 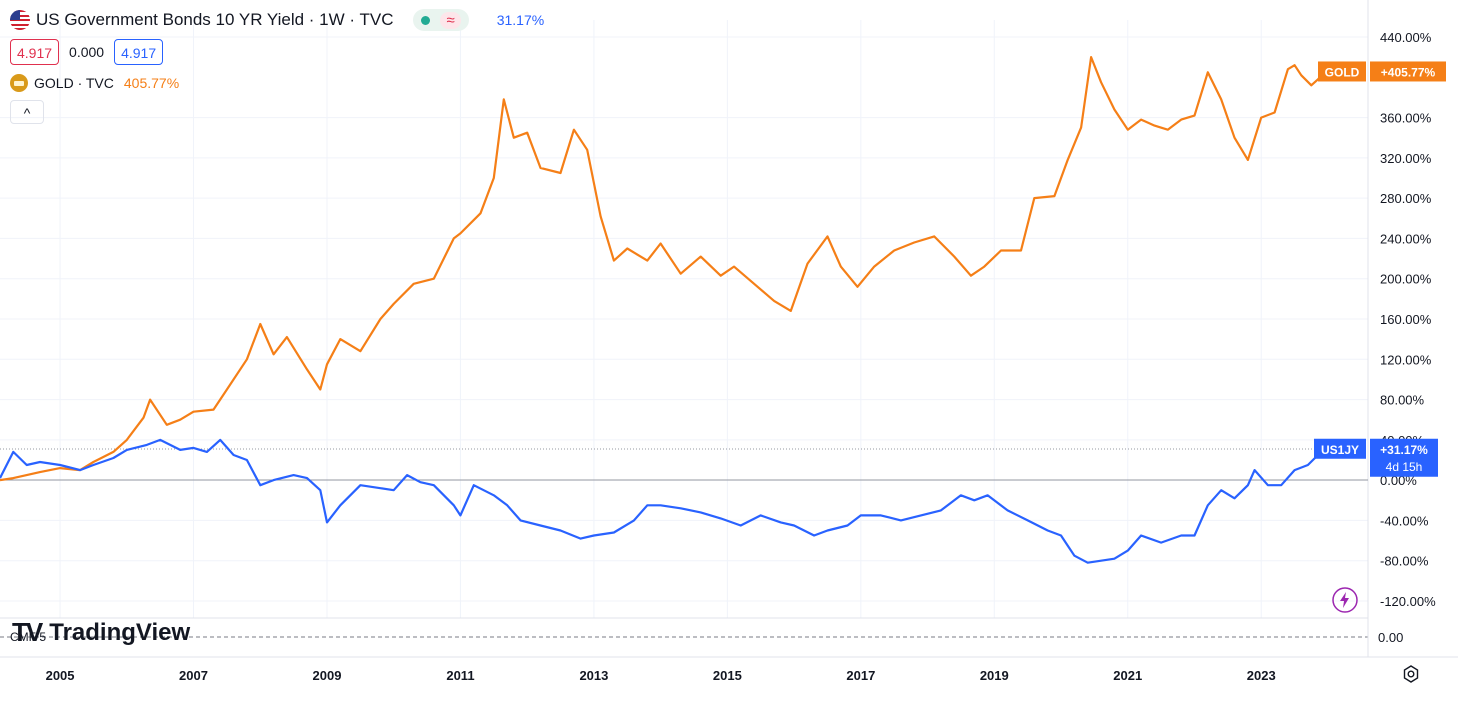 I want to click on y-tick-label: 120.00%, so click(x=1406, y=359).